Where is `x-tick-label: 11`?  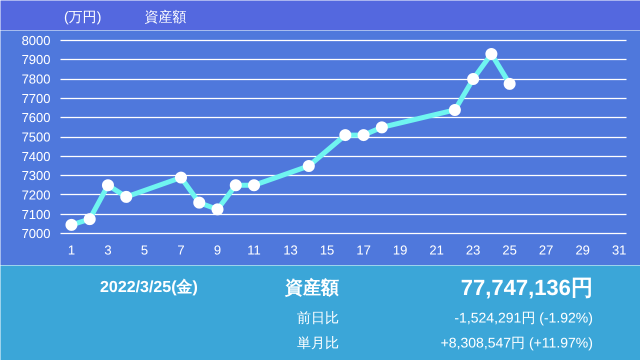 x-tick-label: 11 is located at coordinates (254, 250).